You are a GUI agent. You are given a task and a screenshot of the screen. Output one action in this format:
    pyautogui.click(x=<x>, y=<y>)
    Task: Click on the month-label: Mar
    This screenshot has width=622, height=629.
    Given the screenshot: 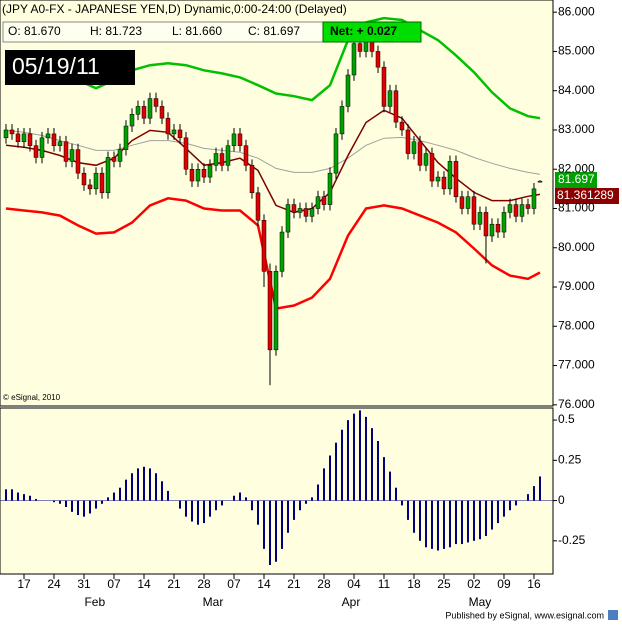 What is the action you would take?
    pyautogui.click(x=213, y=602)
    